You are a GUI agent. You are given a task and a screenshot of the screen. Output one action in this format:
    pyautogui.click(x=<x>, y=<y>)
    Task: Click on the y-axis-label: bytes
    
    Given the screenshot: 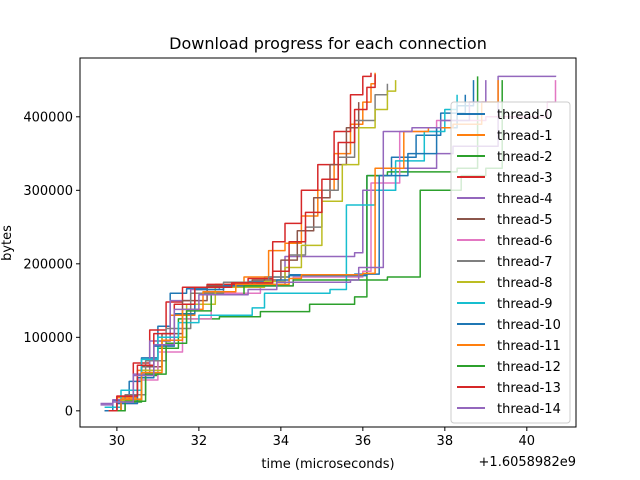 What is the action you would take?
    pyautogui.click(x=7, y=243)
    